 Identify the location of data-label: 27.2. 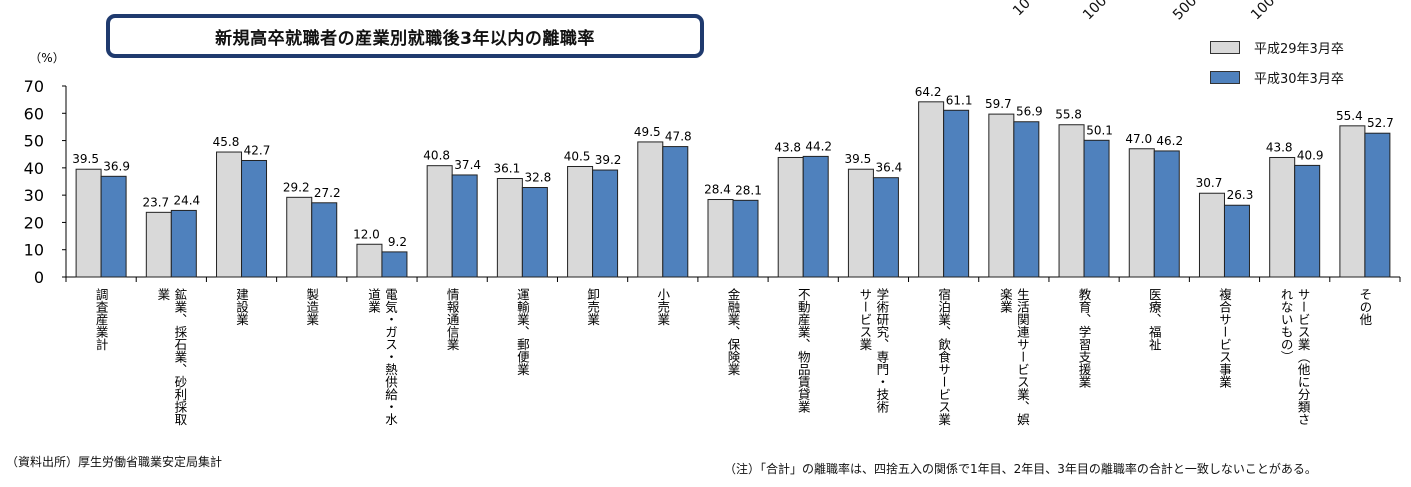
(327, 193).